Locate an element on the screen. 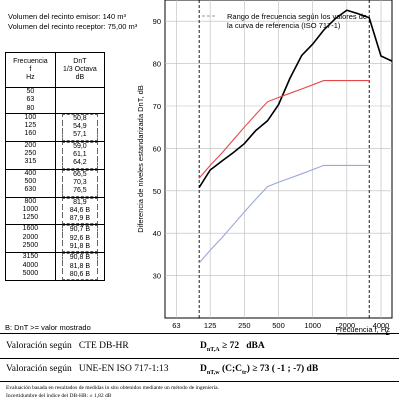  x-tick-label: 250 is located at coordinates (244, 325).